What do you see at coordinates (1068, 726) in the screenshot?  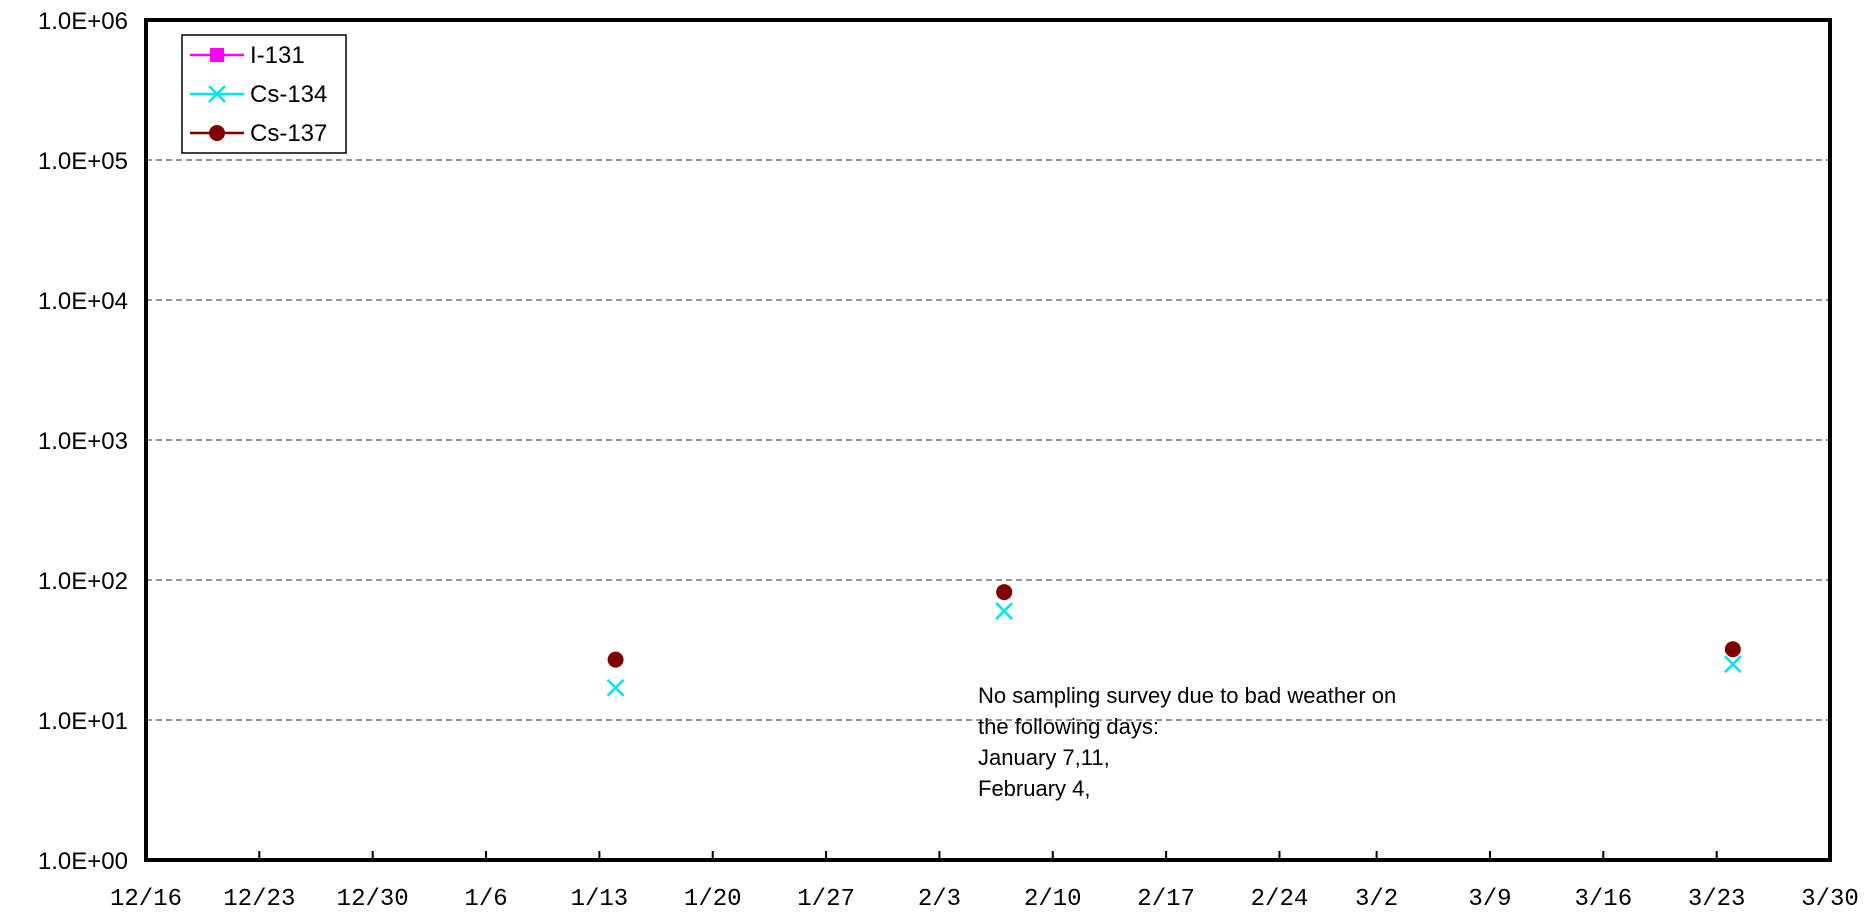 I see `annotation-line: the following days:` at bounding box center [1068, 726].